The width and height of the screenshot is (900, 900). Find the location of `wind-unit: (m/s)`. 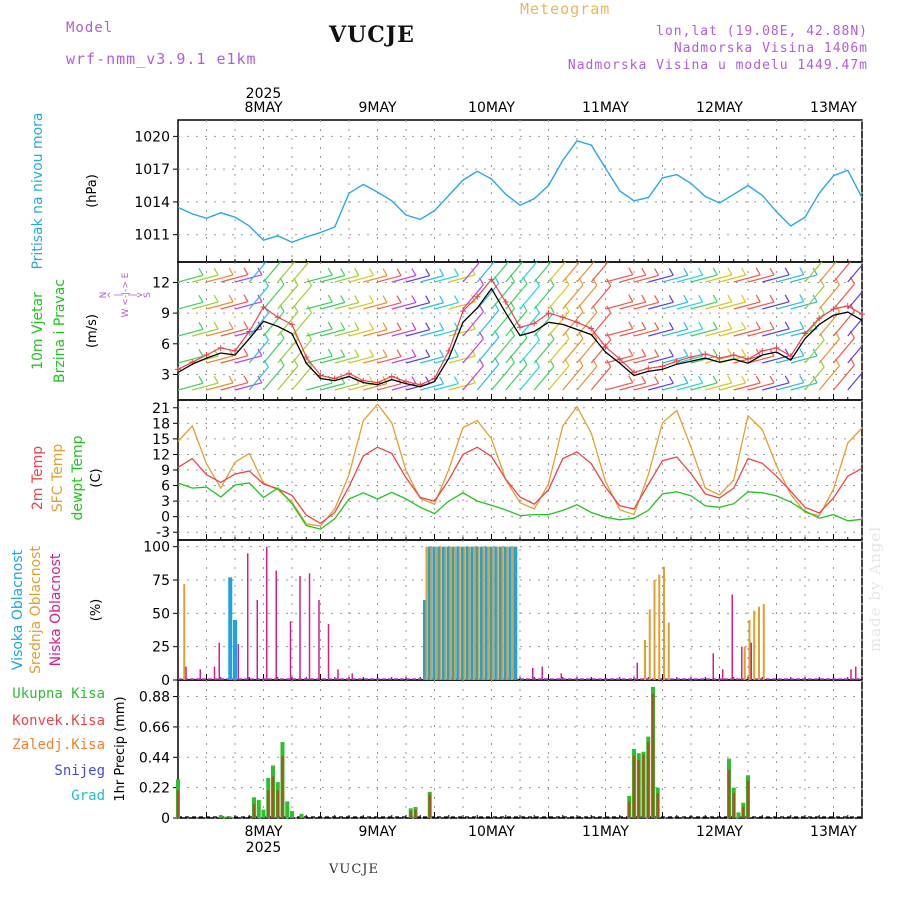

wind-unit: (m/s) is located at coordinates (92, 331).